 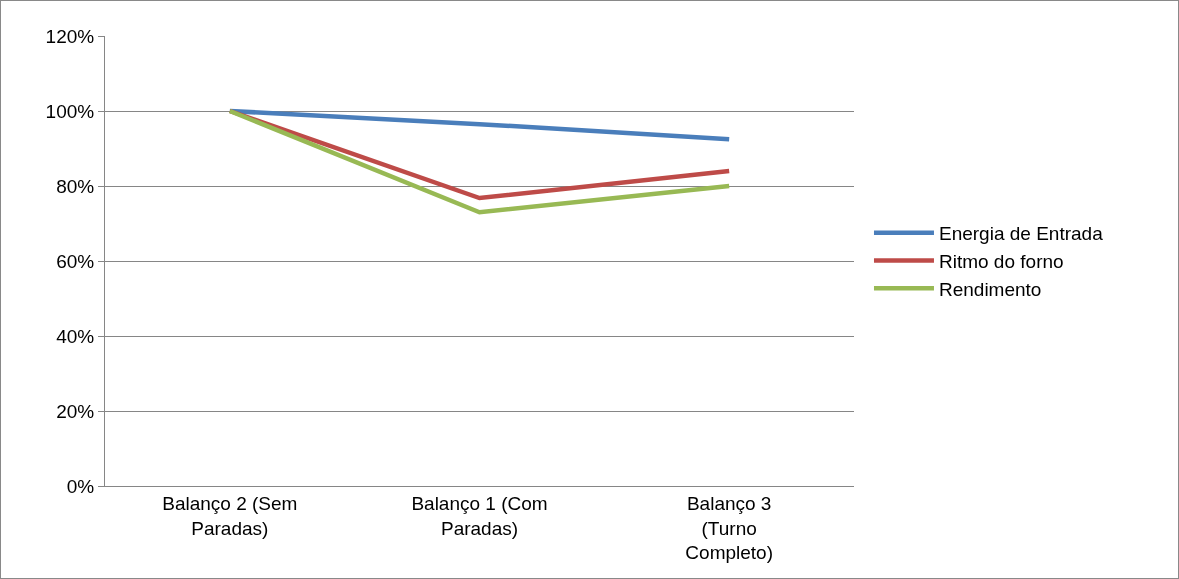 I want to click on x-tick-label: Balanço 1 (Com Paradas), so click(x=479, y=515).